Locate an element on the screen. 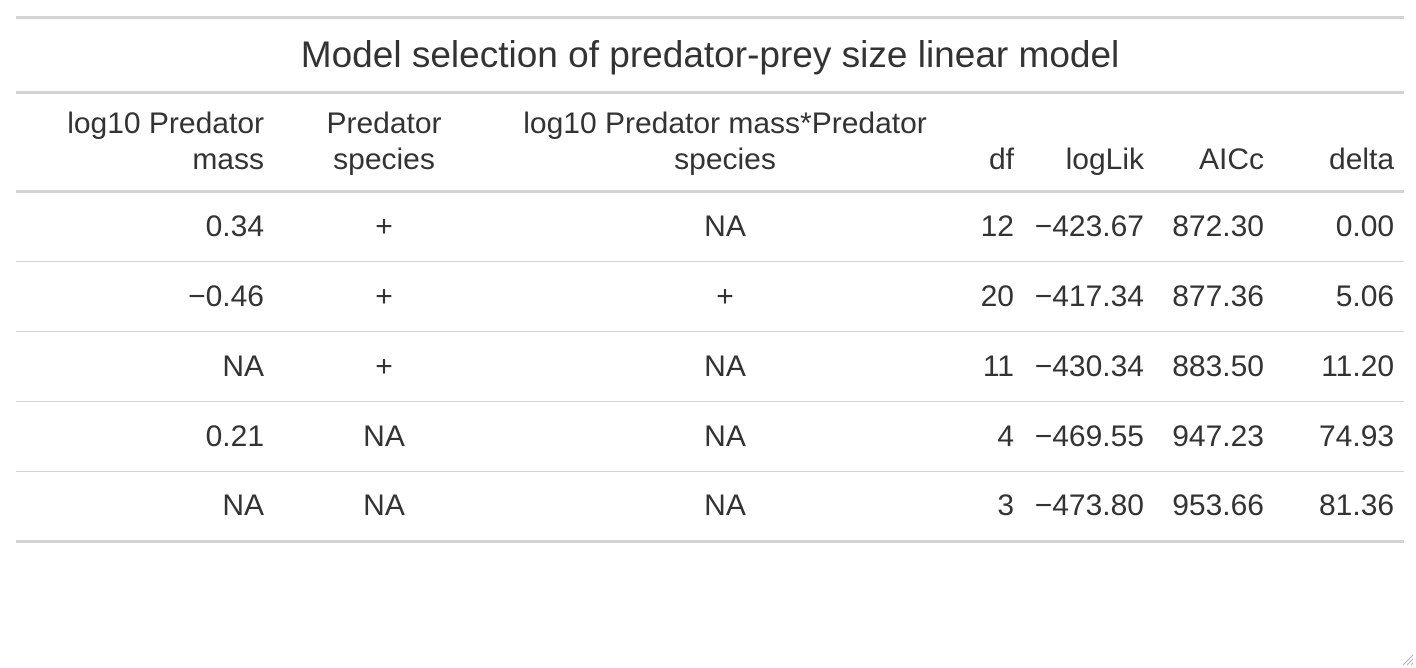  table-row: −0.46 + + 20 −417.34 877.36 5.06 is located at coordinates (710, 296).